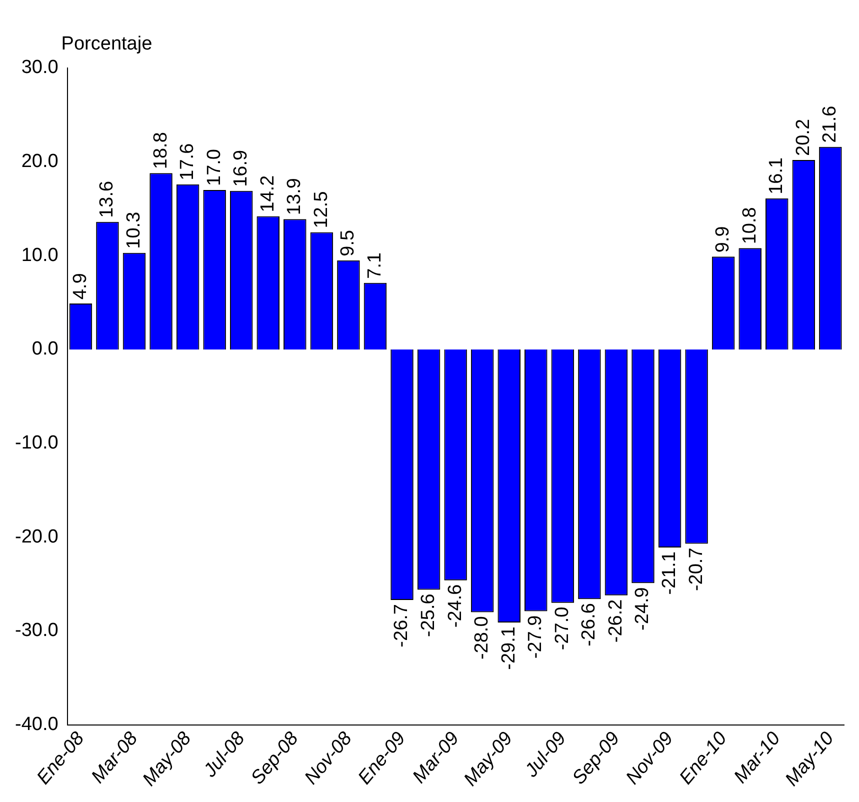  What do you see at coordinates (348, 243) in the screenshot?
I see `data-label: 9.5` at bounding box center [348, 243].